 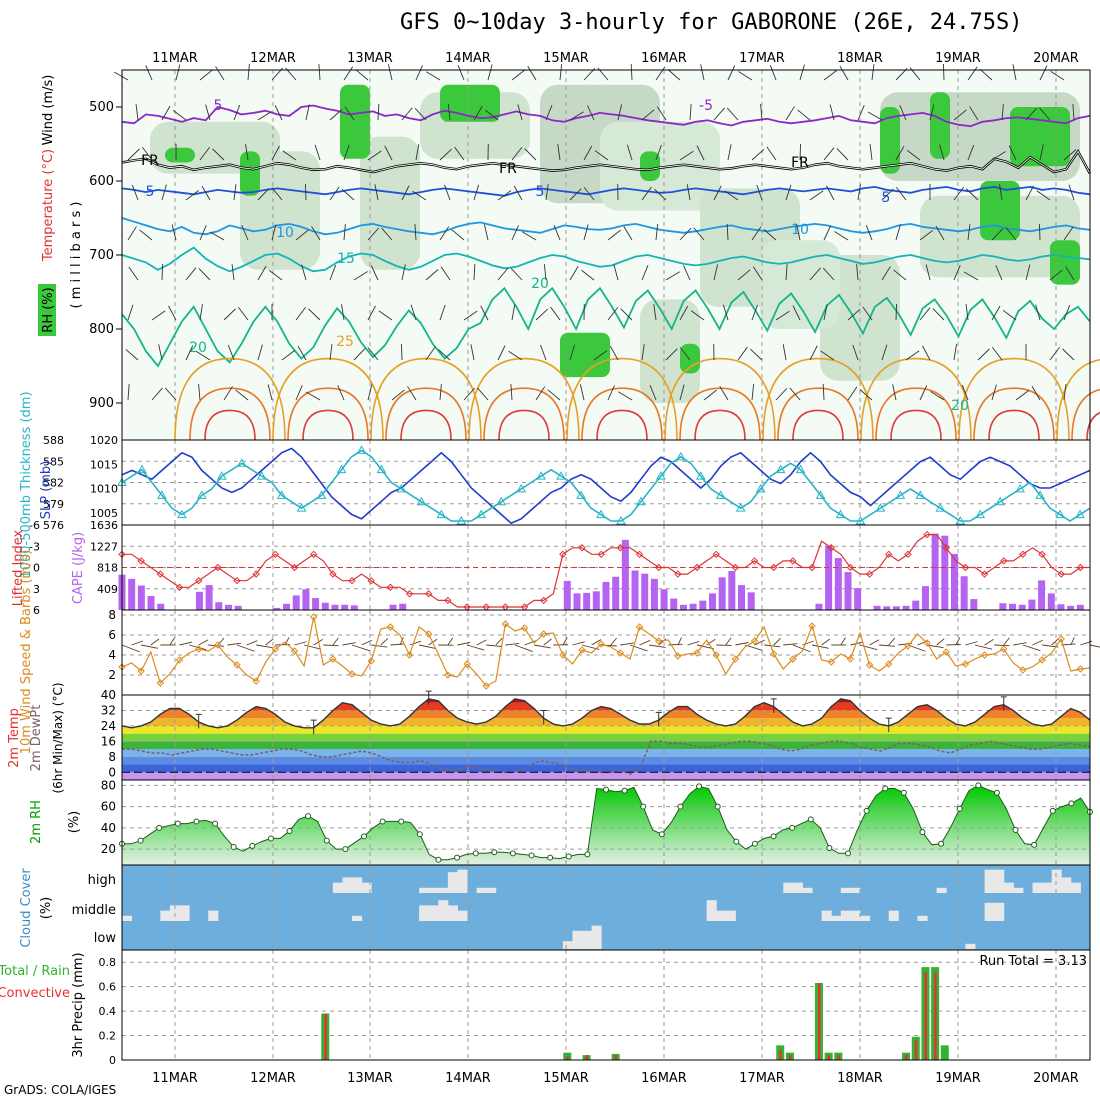 I want to click on bottom-date-label: 13MAR, so click(x=370, y=1078).